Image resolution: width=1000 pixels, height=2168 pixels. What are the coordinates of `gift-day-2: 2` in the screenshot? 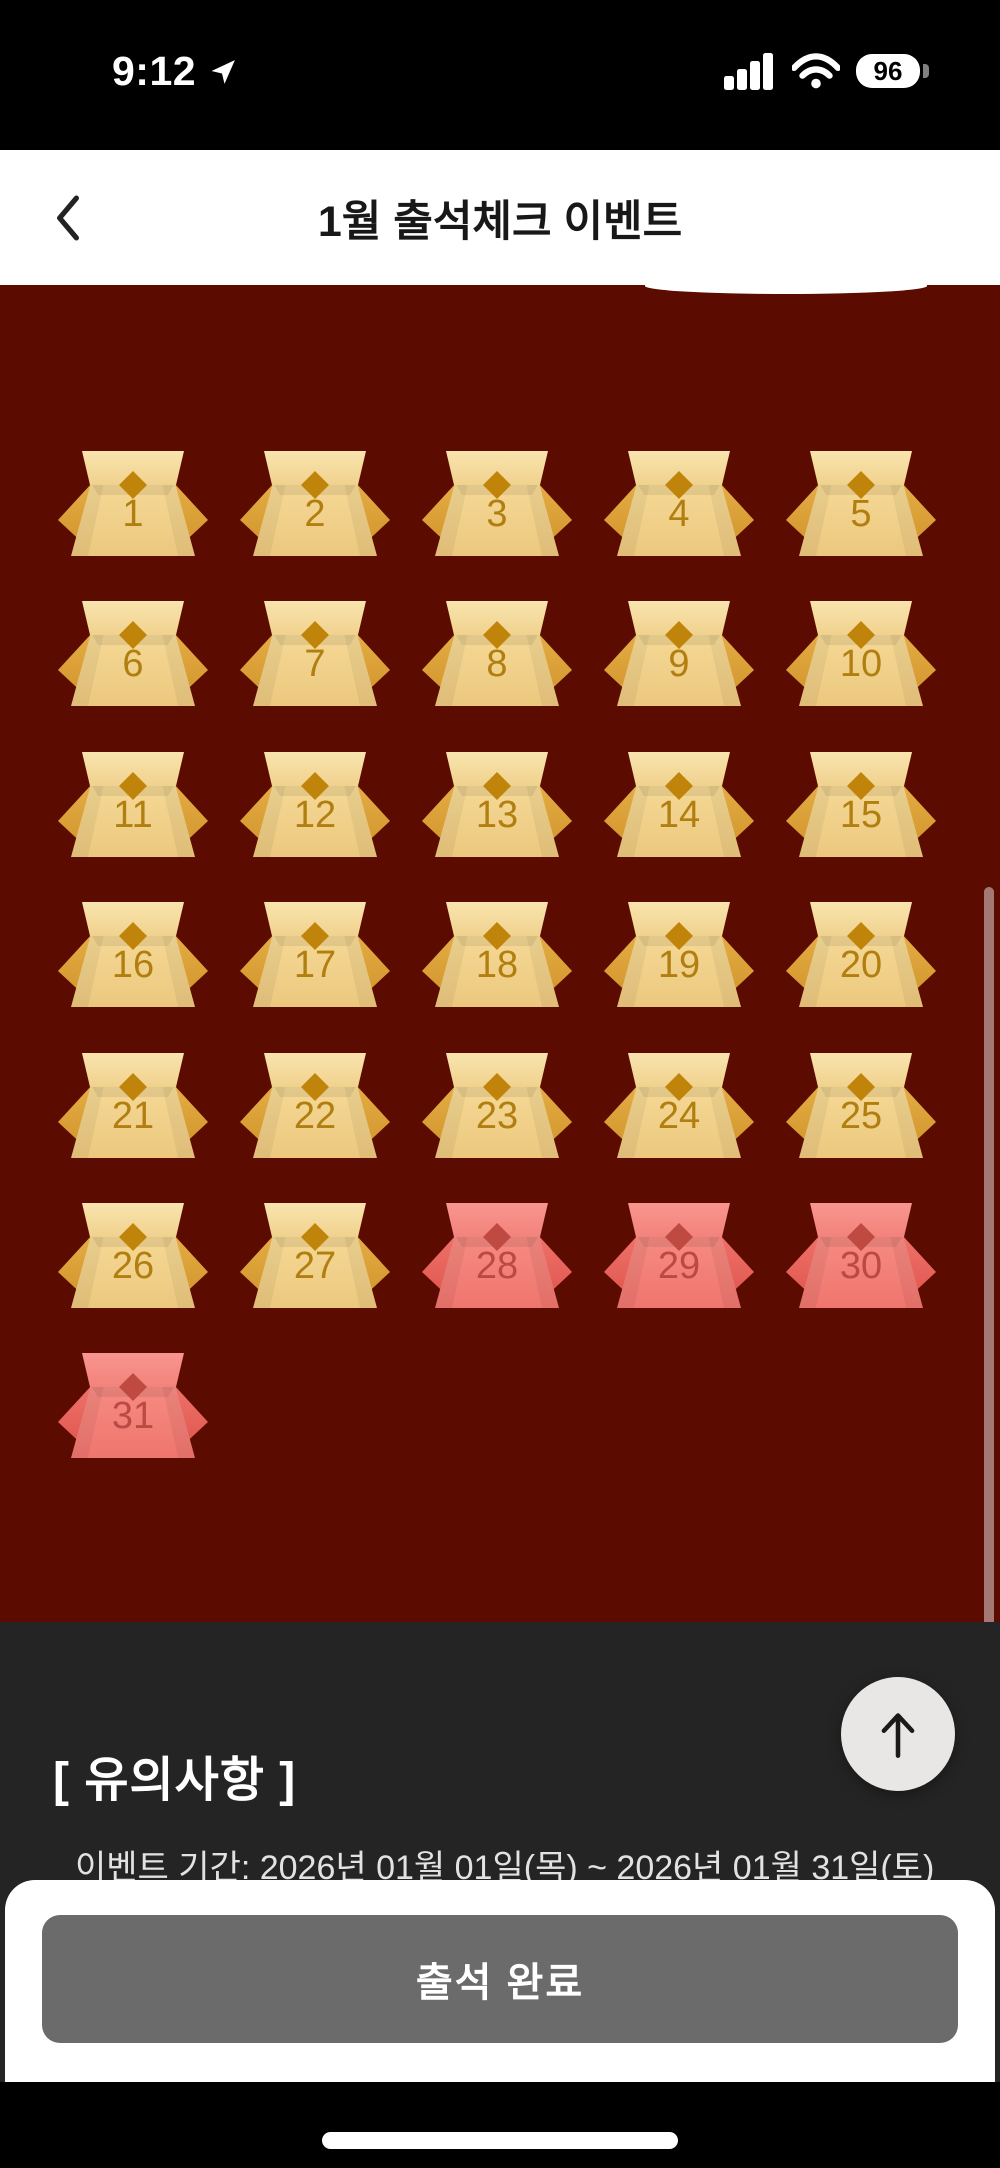 It's located at (315, 506).